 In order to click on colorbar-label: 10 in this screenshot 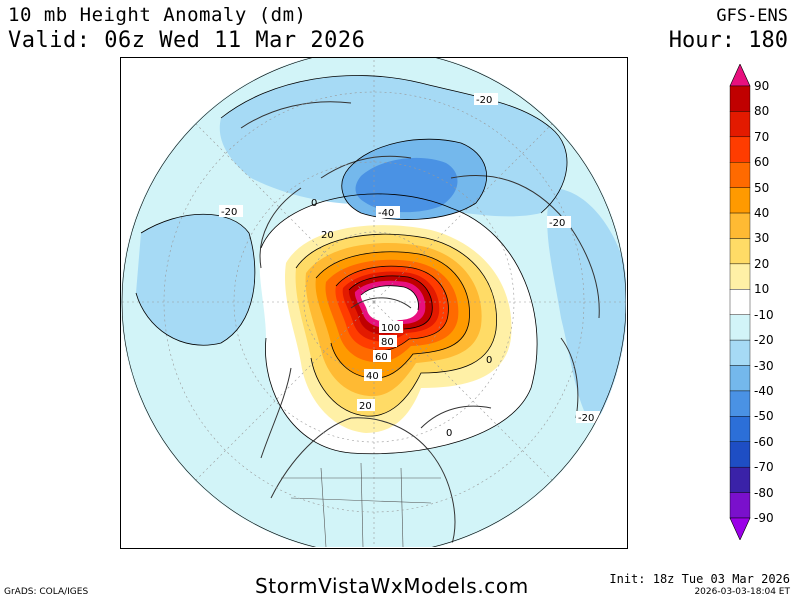, I will do `click(762, 289)`.